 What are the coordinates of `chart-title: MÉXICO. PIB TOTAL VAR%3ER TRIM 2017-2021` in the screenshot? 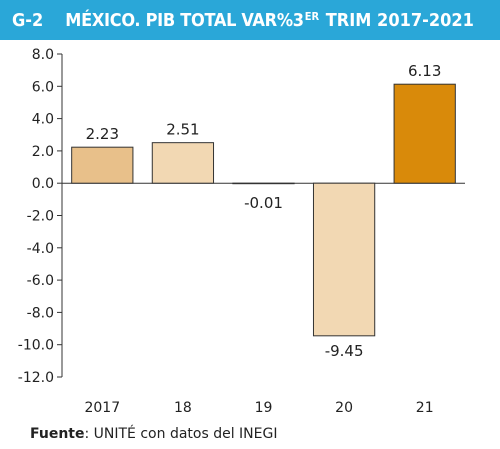 It's located at (269, 20).